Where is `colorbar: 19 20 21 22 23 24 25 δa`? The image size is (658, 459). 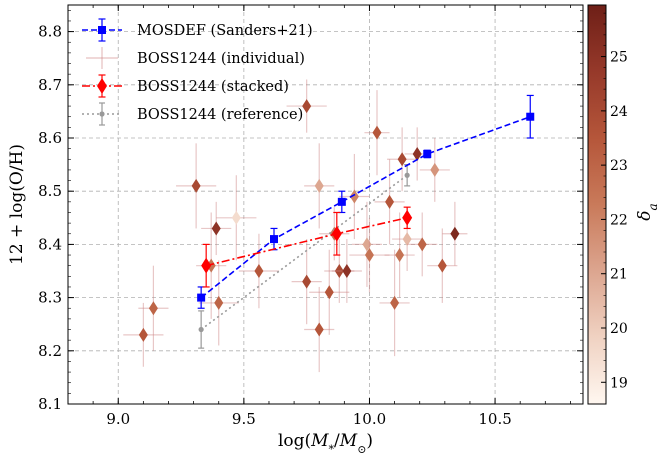 colorbar: 19 20 21 22 23 24 25 δa is located at coordinates (622, 204).